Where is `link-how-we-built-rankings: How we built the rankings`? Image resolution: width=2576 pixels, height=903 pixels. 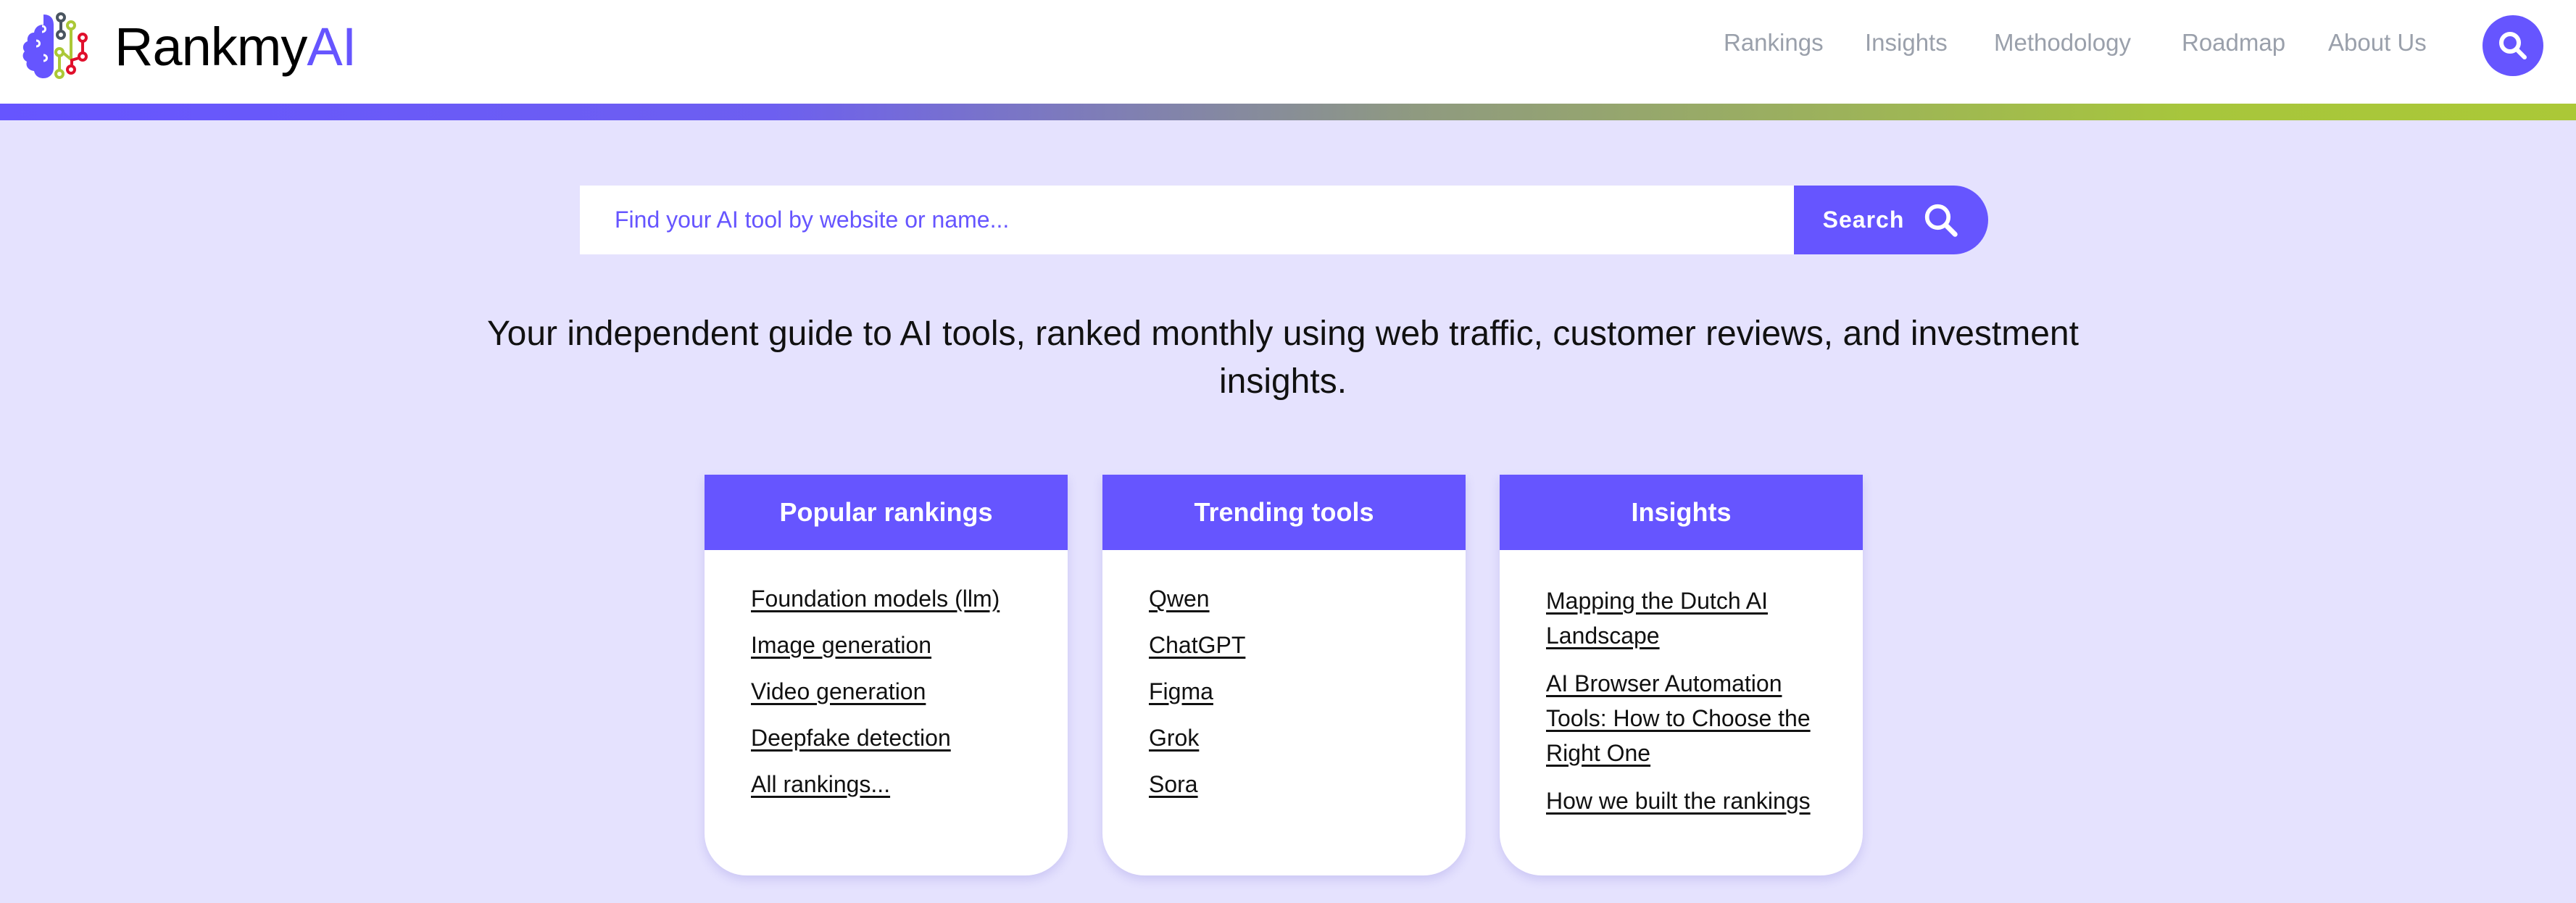 link-how-we-built-rankings: How we built the rankings is located at coordinates (1678, 801).